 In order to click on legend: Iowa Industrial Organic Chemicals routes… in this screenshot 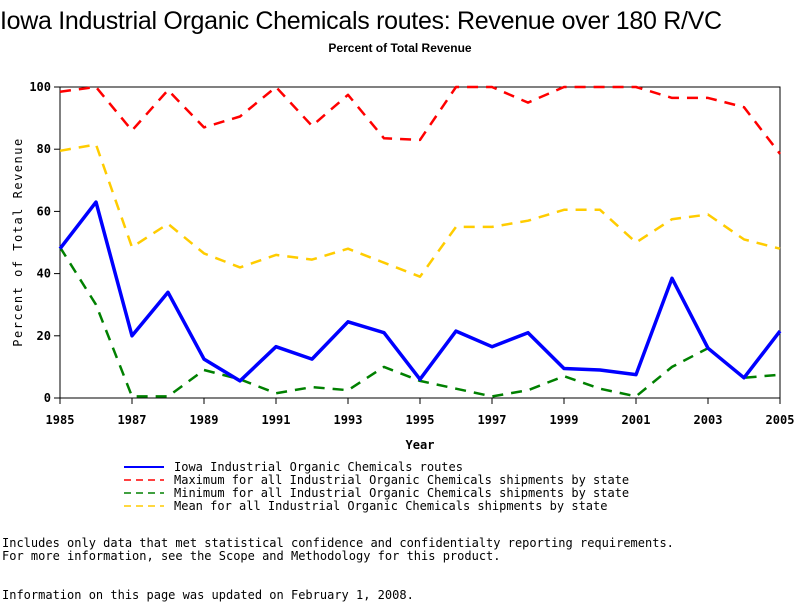, I will do `click(376, 486)`.